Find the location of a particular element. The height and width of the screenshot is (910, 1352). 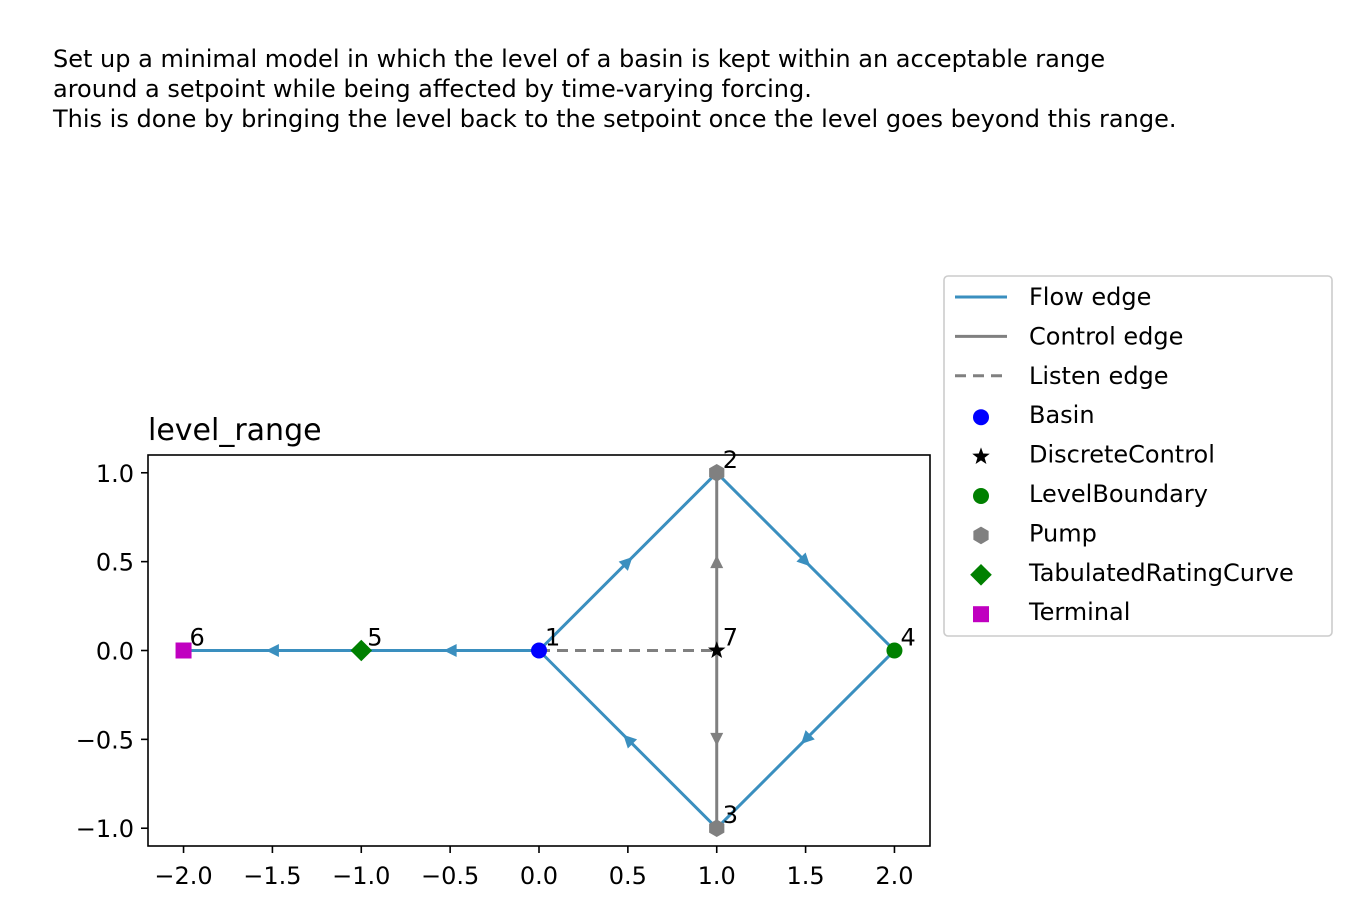

node-levelboundary is located at coordinates (894, 650).